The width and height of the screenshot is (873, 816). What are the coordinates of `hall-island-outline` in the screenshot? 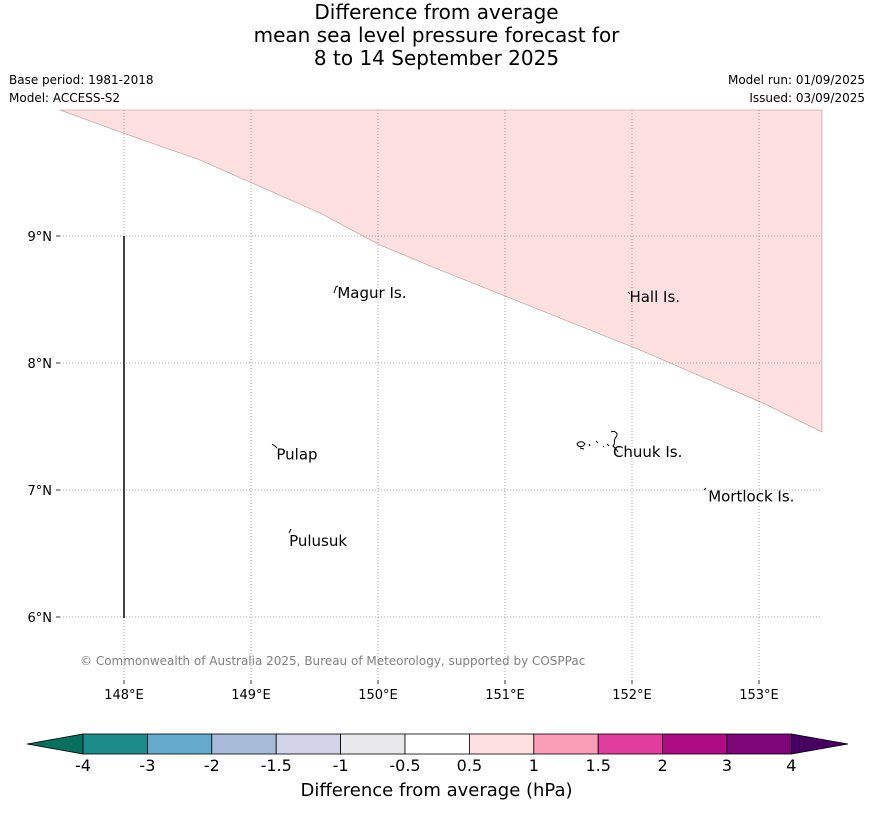 It's located at (629, 293).